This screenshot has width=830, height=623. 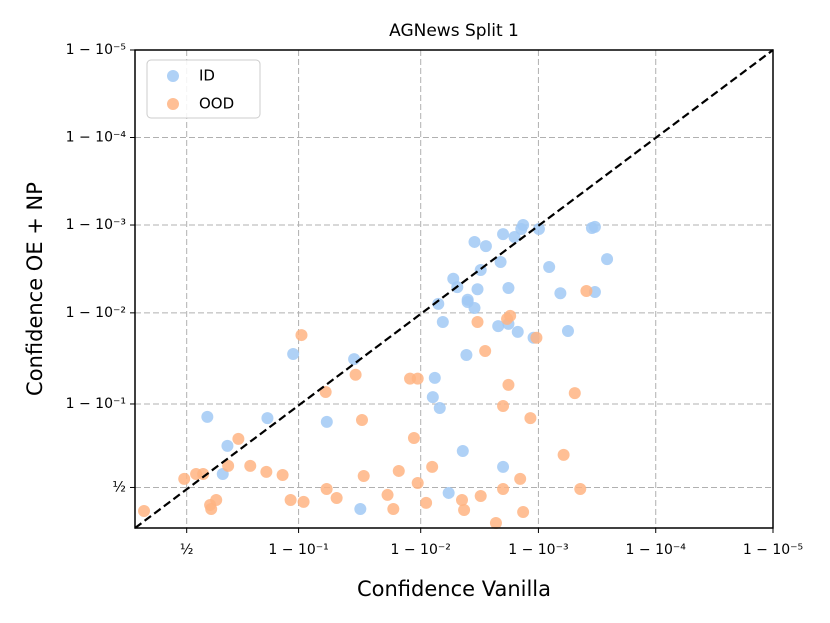 I want to click on y-tick-label: 1 − 10⁻⁴, so click(x=96, y=137).